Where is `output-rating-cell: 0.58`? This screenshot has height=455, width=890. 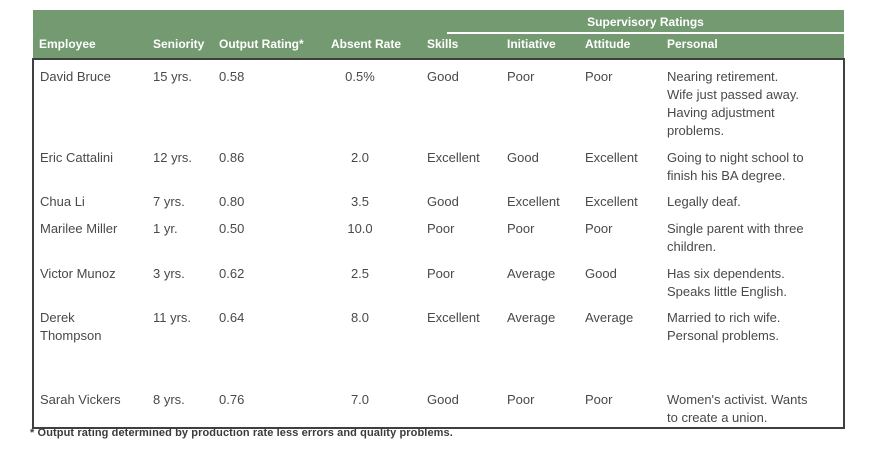
output-rating-cell: 0.58 is located at coordinates (269, 100).